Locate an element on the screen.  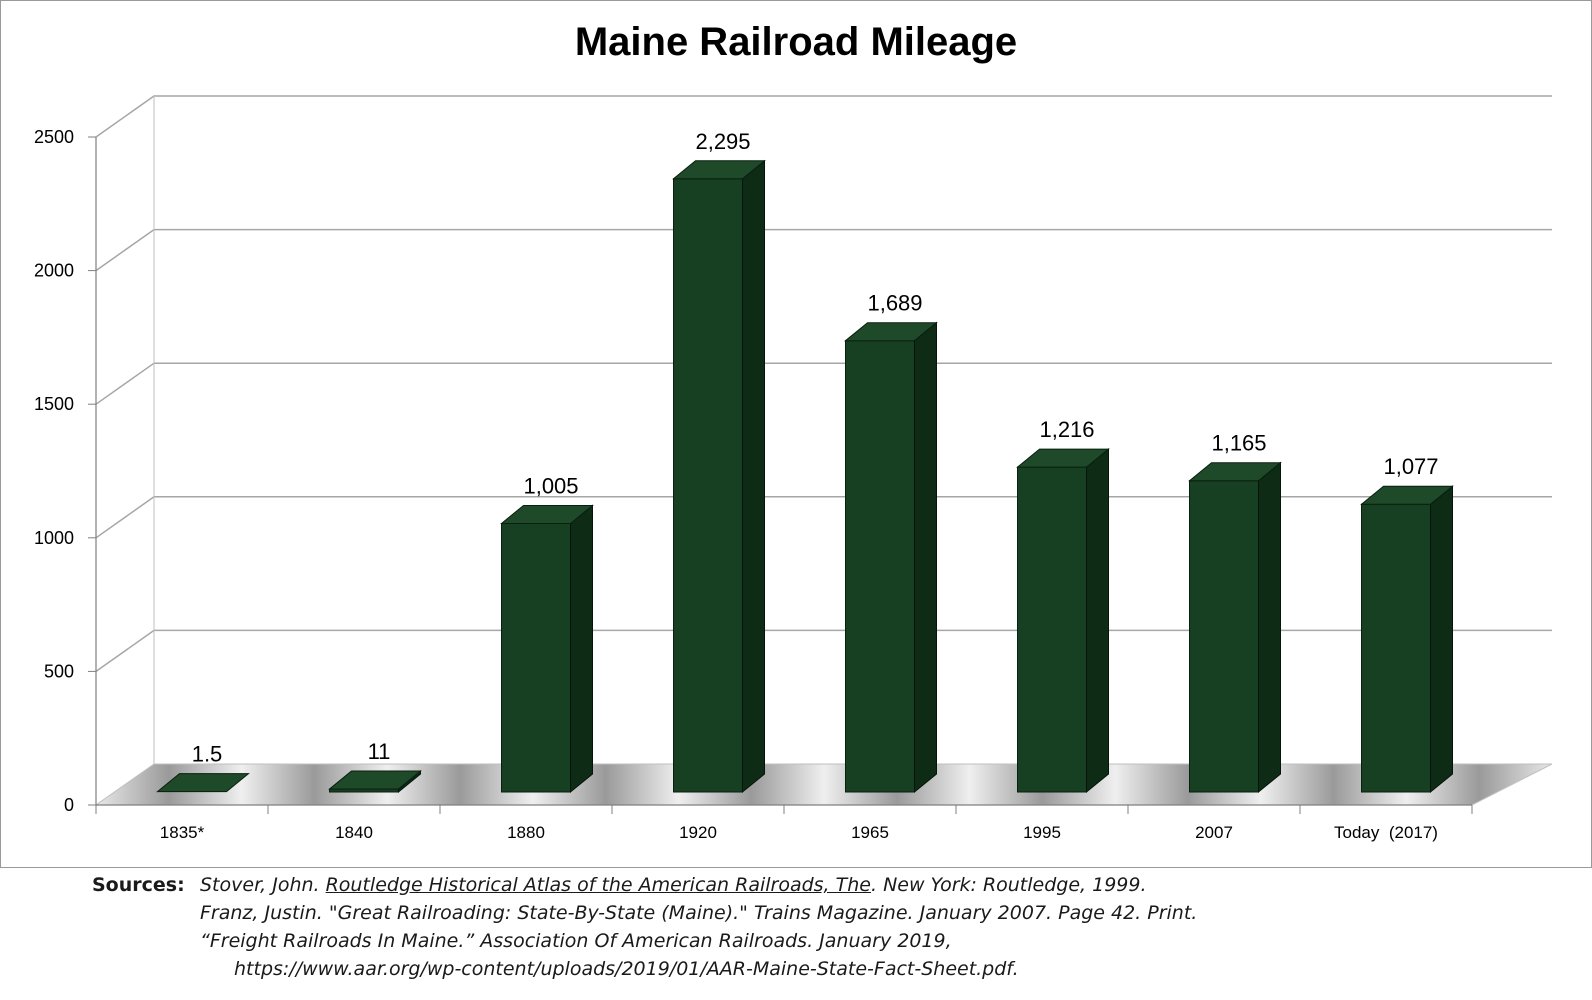
x-tick-label: Today (2017) is located at coordinates (1386, 832).